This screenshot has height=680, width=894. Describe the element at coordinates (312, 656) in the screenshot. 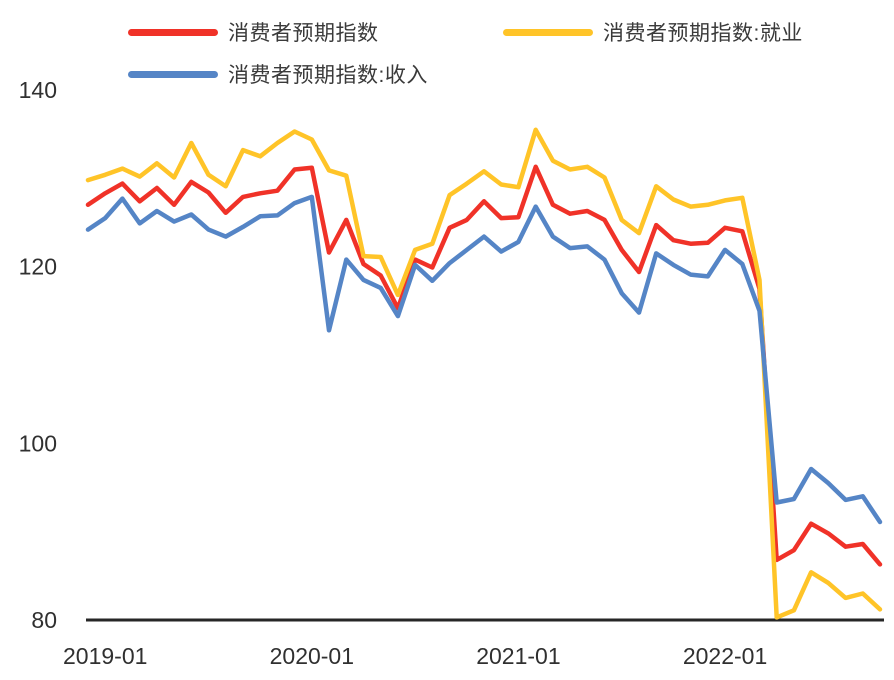

I see `x-axis-tick-label: 2020-01` at that location.